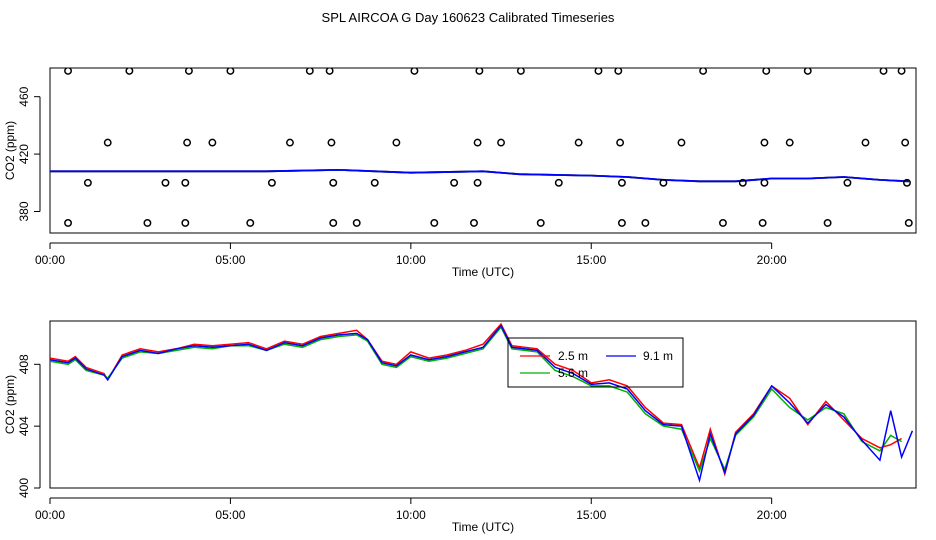 This screenshot has width=936, height=540. What do you see at coordinates (24, 96) in the screenshot?
I see `y-tick-label: 460` at bounding box center [24, 96].